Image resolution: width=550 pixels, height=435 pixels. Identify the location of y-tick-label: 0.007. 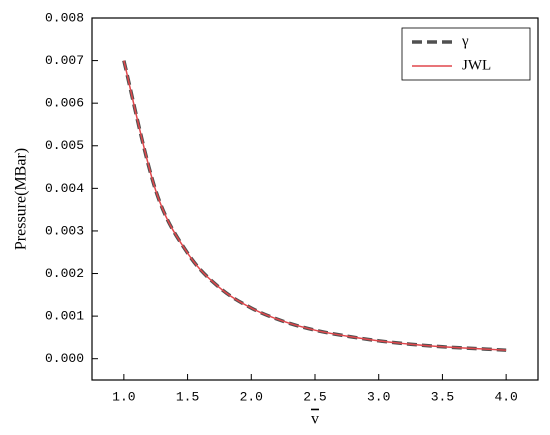
(64, 60).